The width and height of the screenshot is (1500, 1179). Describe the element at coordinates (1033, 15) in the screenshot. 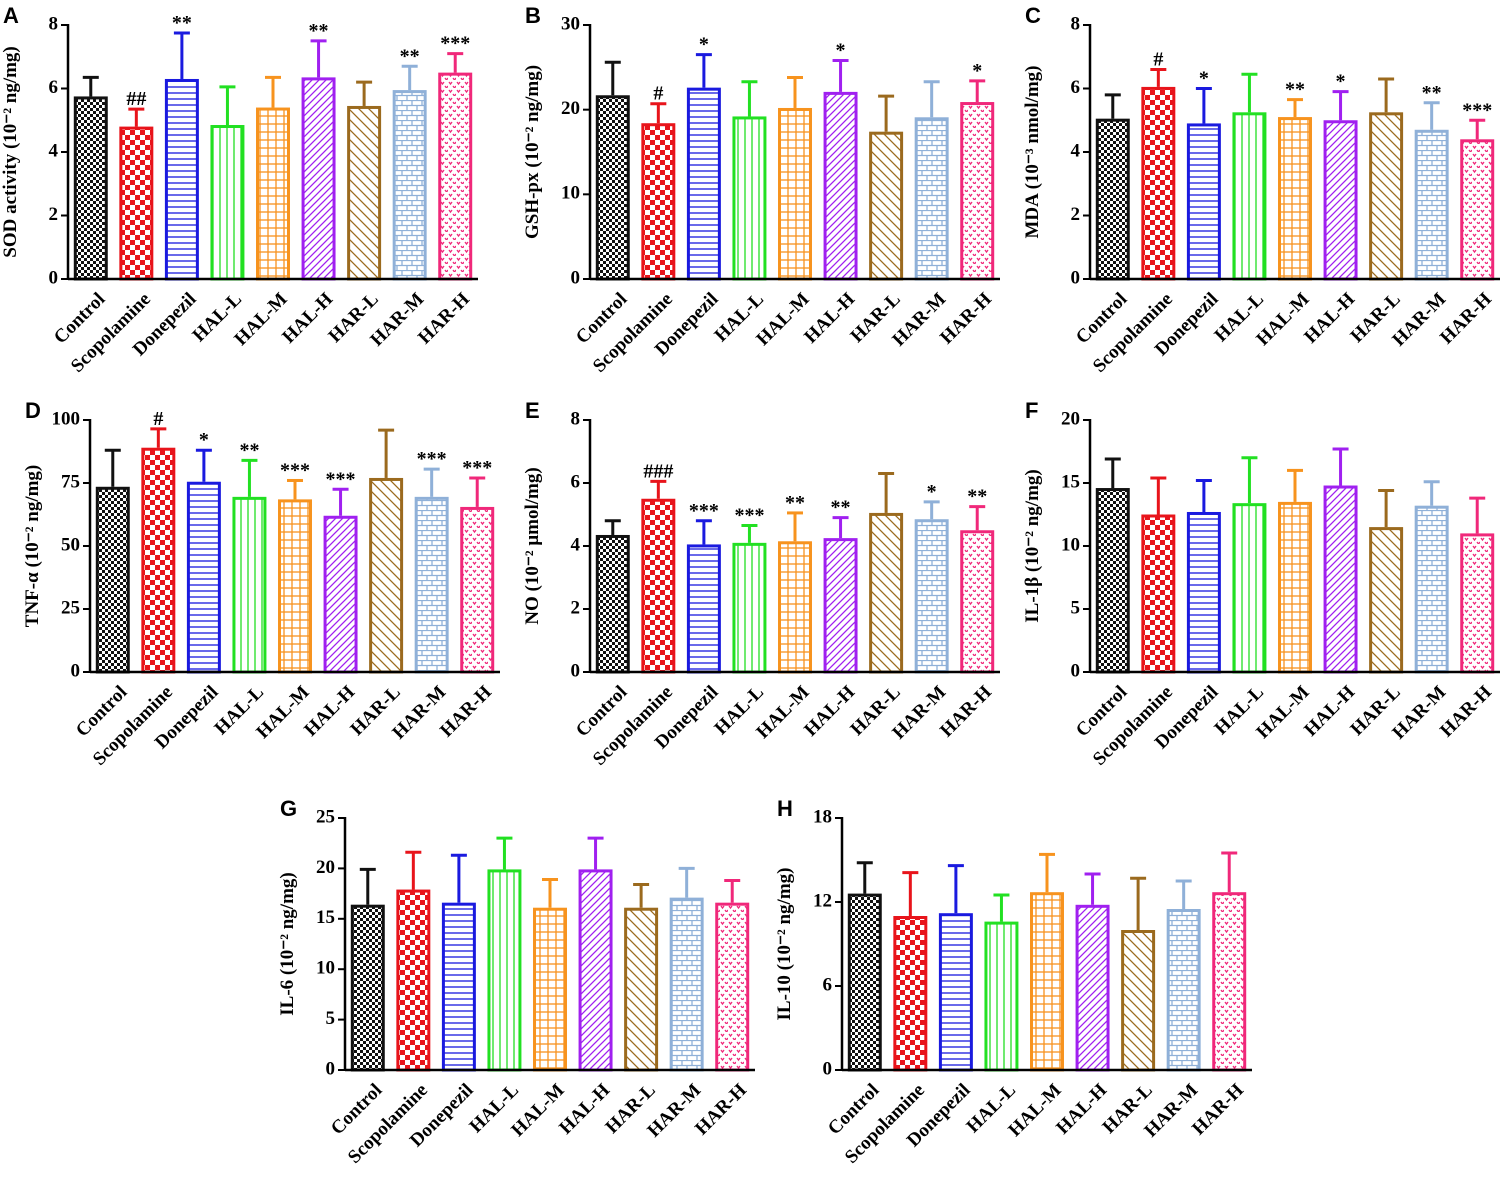

I see `panel-label: C` at that location.